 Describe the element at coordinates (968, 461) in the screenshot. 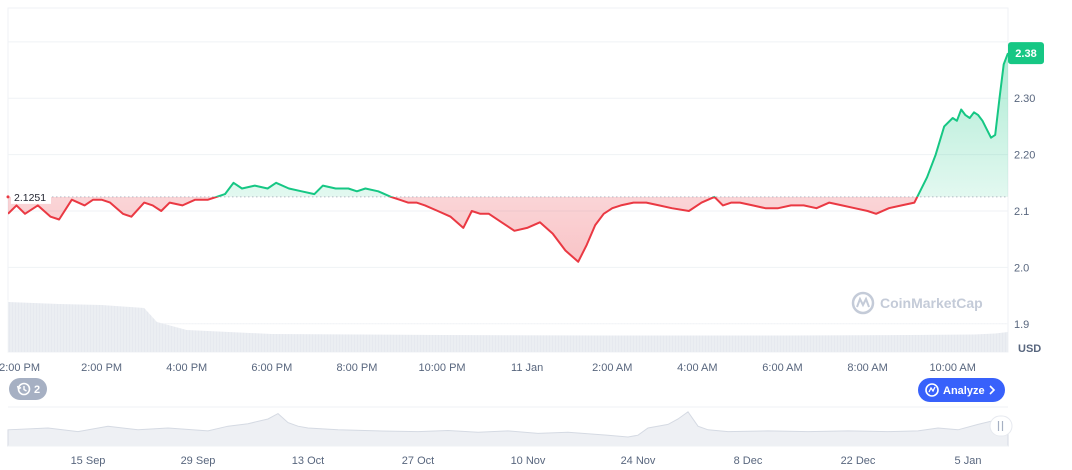

I see `overview-date-label: 5 Jan` at that location.